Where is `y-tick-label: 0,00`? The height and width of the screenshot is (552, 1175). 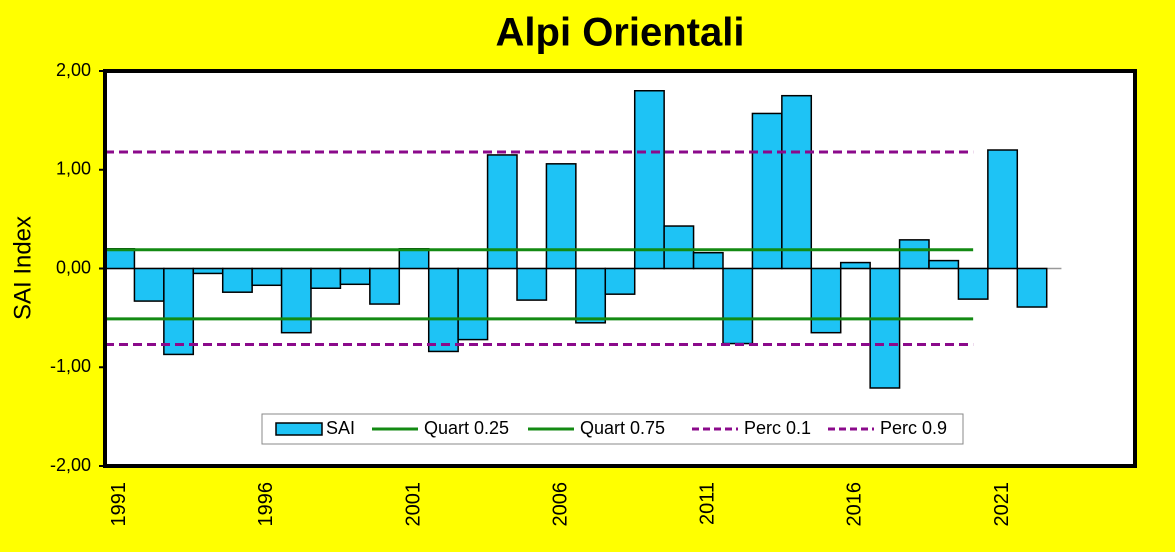 y-tick-label: 0,00 is located at coordinates (73, 267).